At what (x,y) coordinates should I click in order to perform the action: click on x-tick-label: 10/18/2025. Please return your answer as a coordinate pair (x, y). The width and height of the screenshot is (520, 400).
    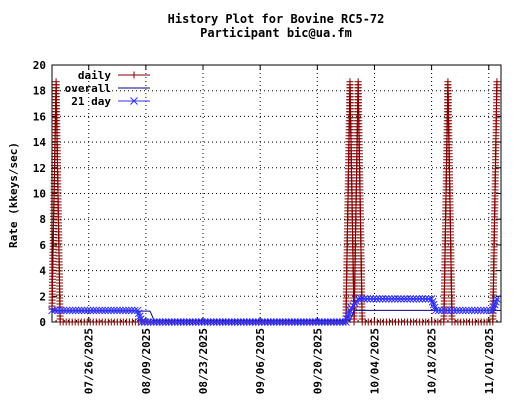
    Looking at the image, I should click on (432, 361).